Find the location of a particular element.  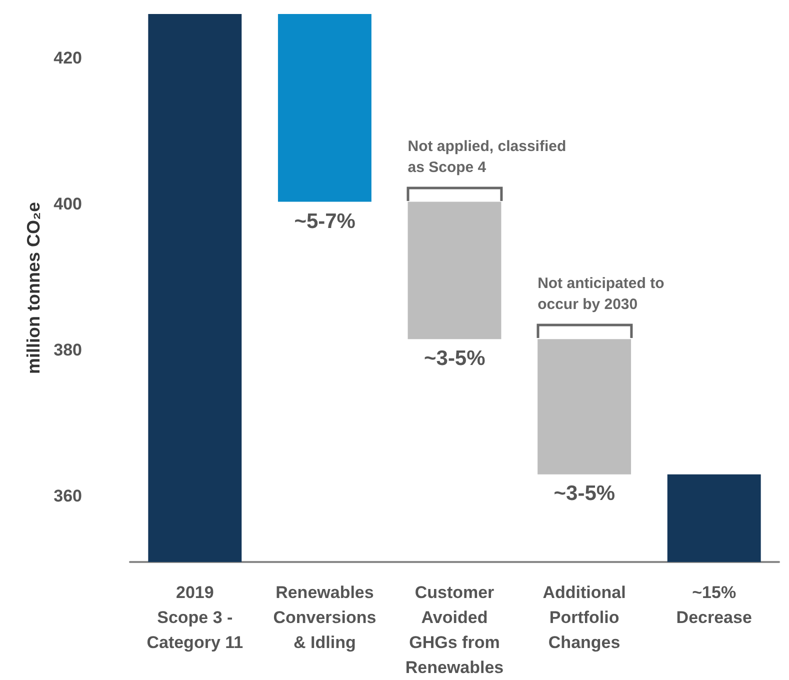

x-tick-label: Renewables Conversions & Idling is located at coordinates (324, 617).